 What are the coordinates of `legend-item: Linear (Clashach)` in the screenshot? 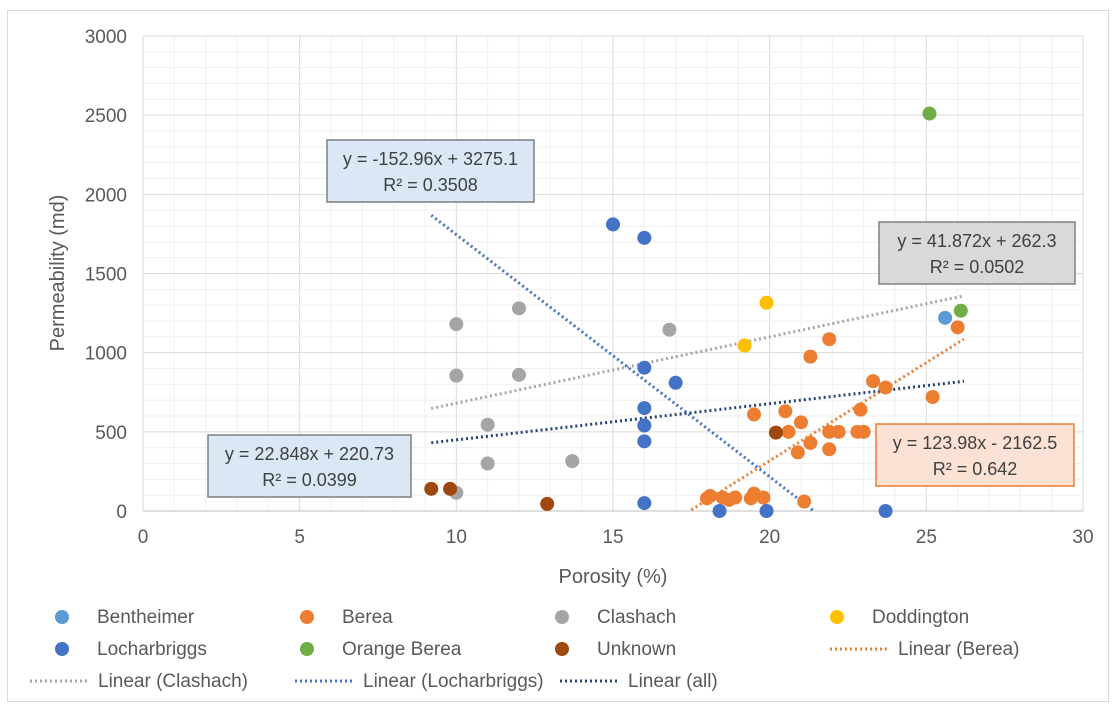 It's located at (139, 681).